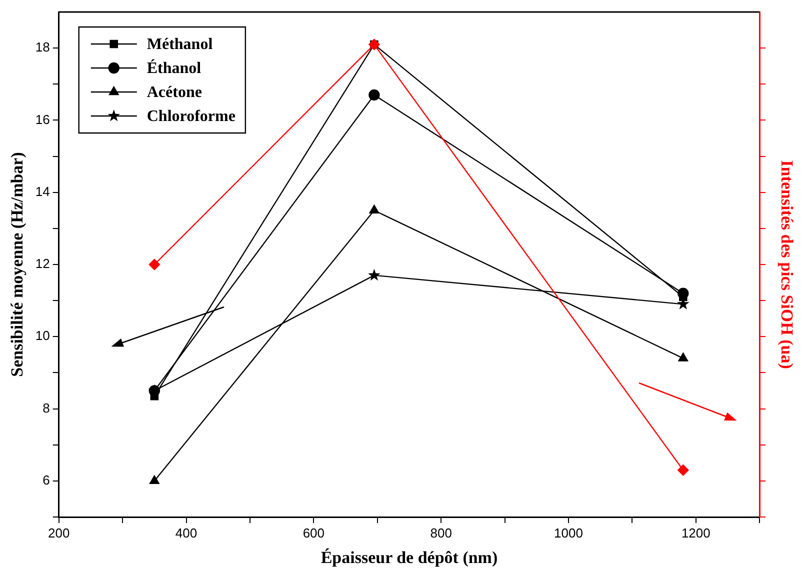  Describe the element at coordinates (174, 68) in the screenshot. I see `legend-label: Éthanol` at that location.